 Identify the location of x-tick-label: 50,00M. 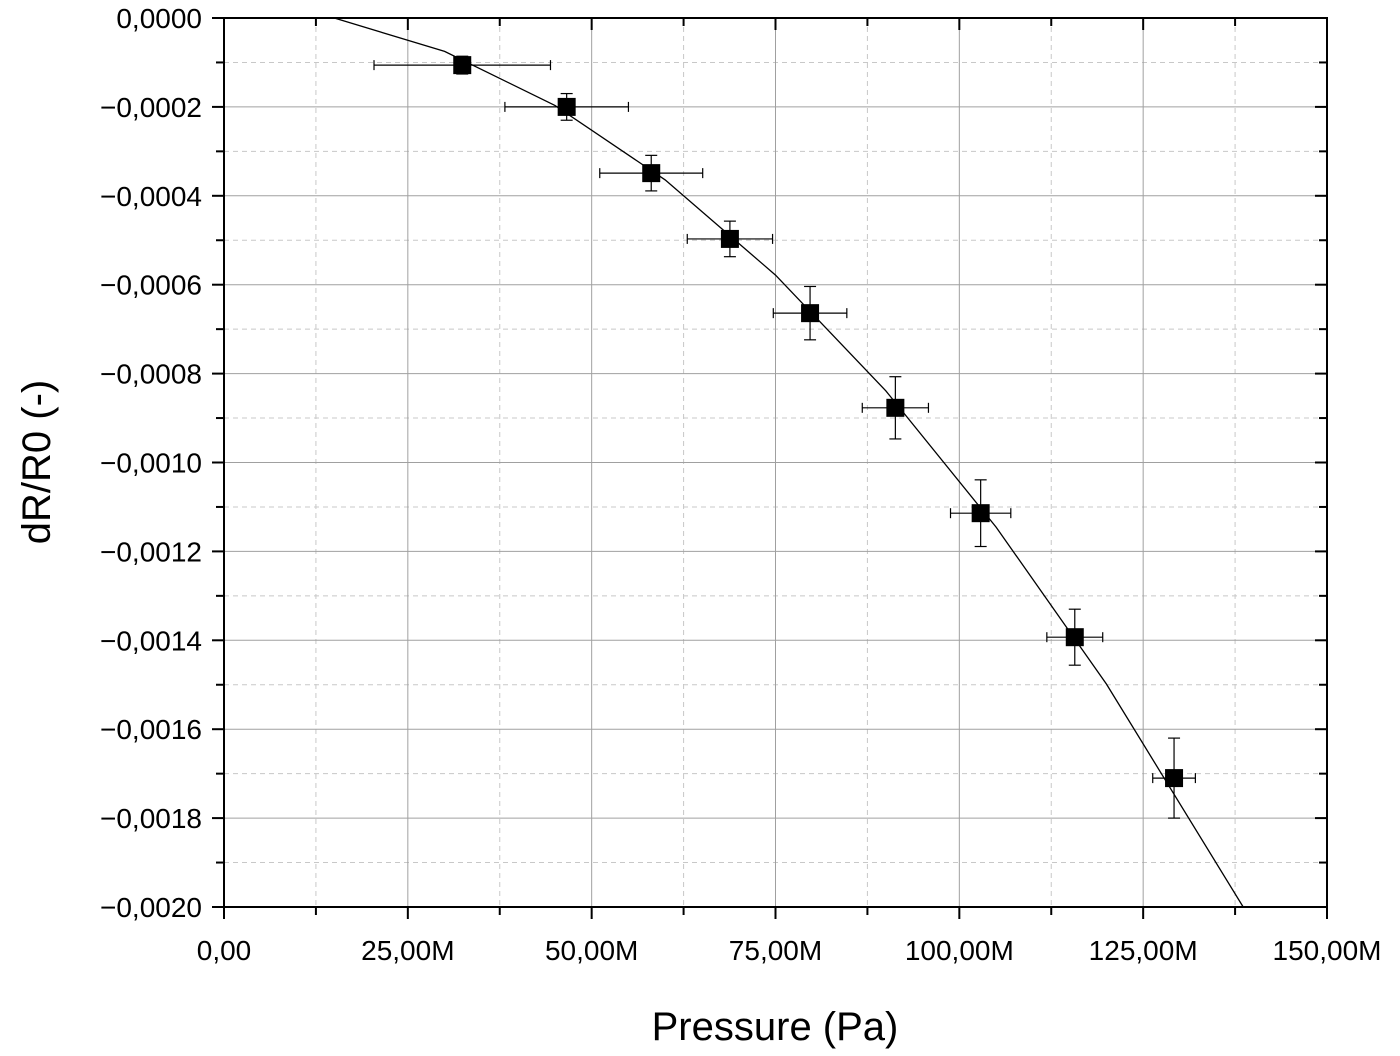
(591, 950).